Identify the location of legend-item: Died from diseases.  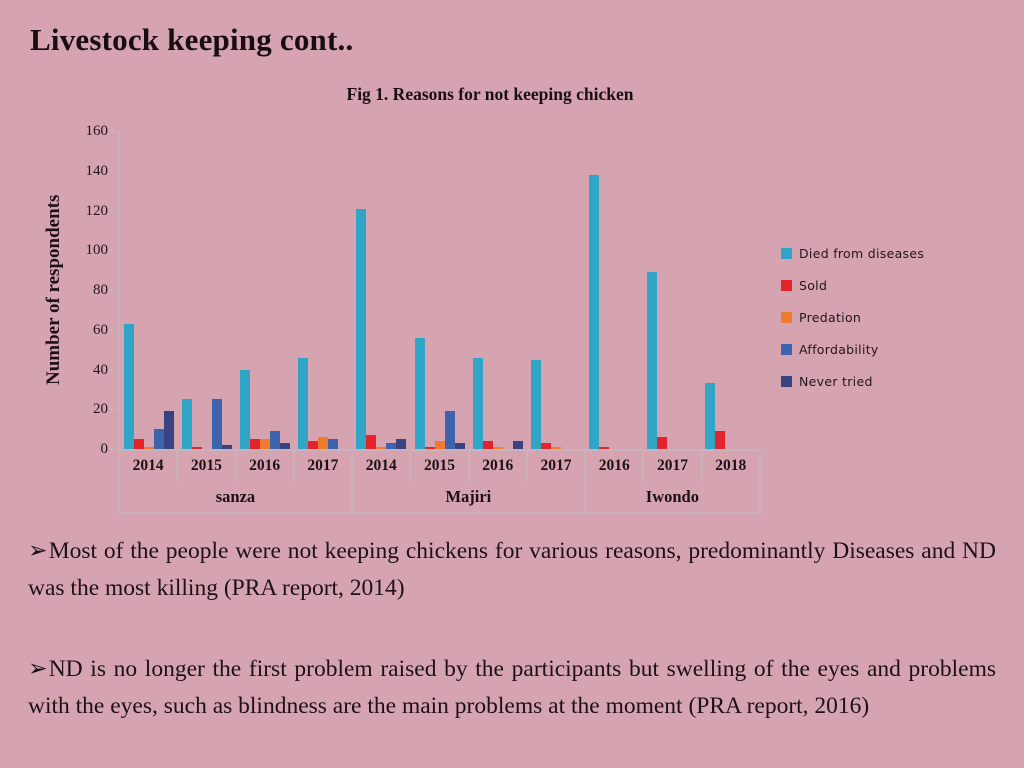
(852, 253).